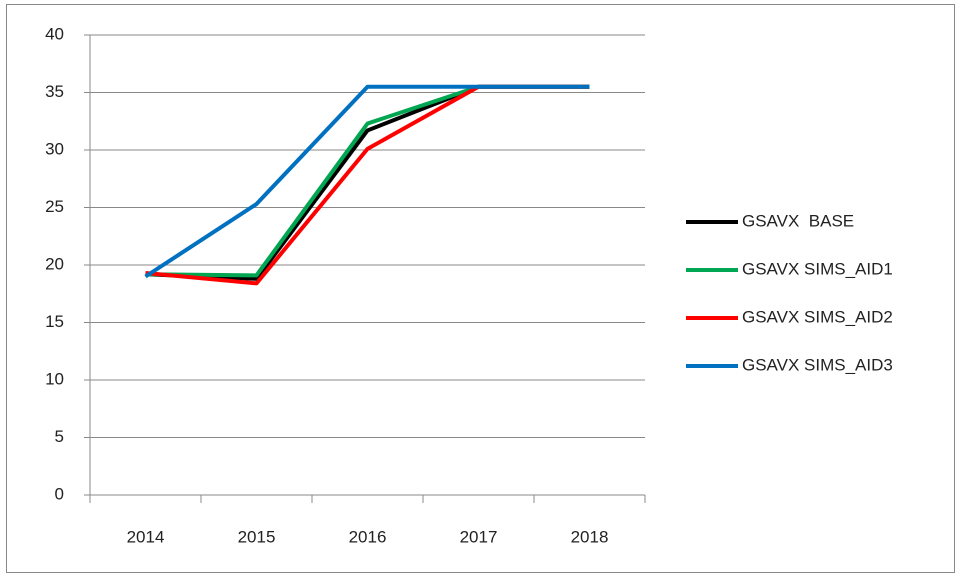 Image resolution: width=959 pixels, height=578 pixels. Describe the element at coordinates (146, 536) in the screenshot. I see `x-tick-label: 2014` at that location.